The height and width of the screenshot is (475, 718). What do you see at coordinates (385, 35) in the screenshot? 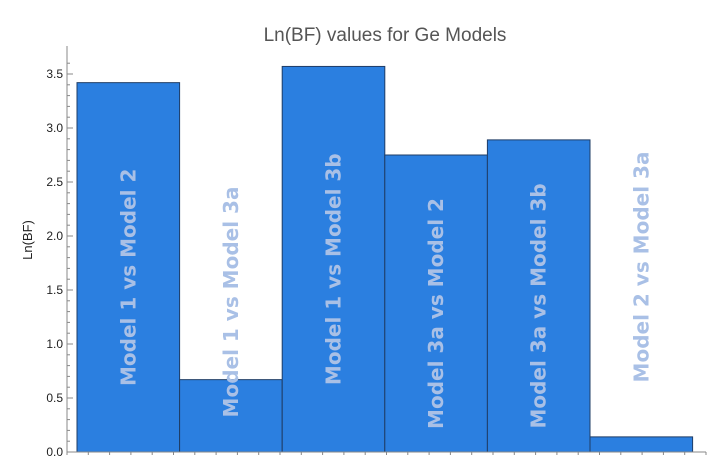
I see `chart-title: Ln(BF) values for Ge Models` at bounding box center [385, 35].